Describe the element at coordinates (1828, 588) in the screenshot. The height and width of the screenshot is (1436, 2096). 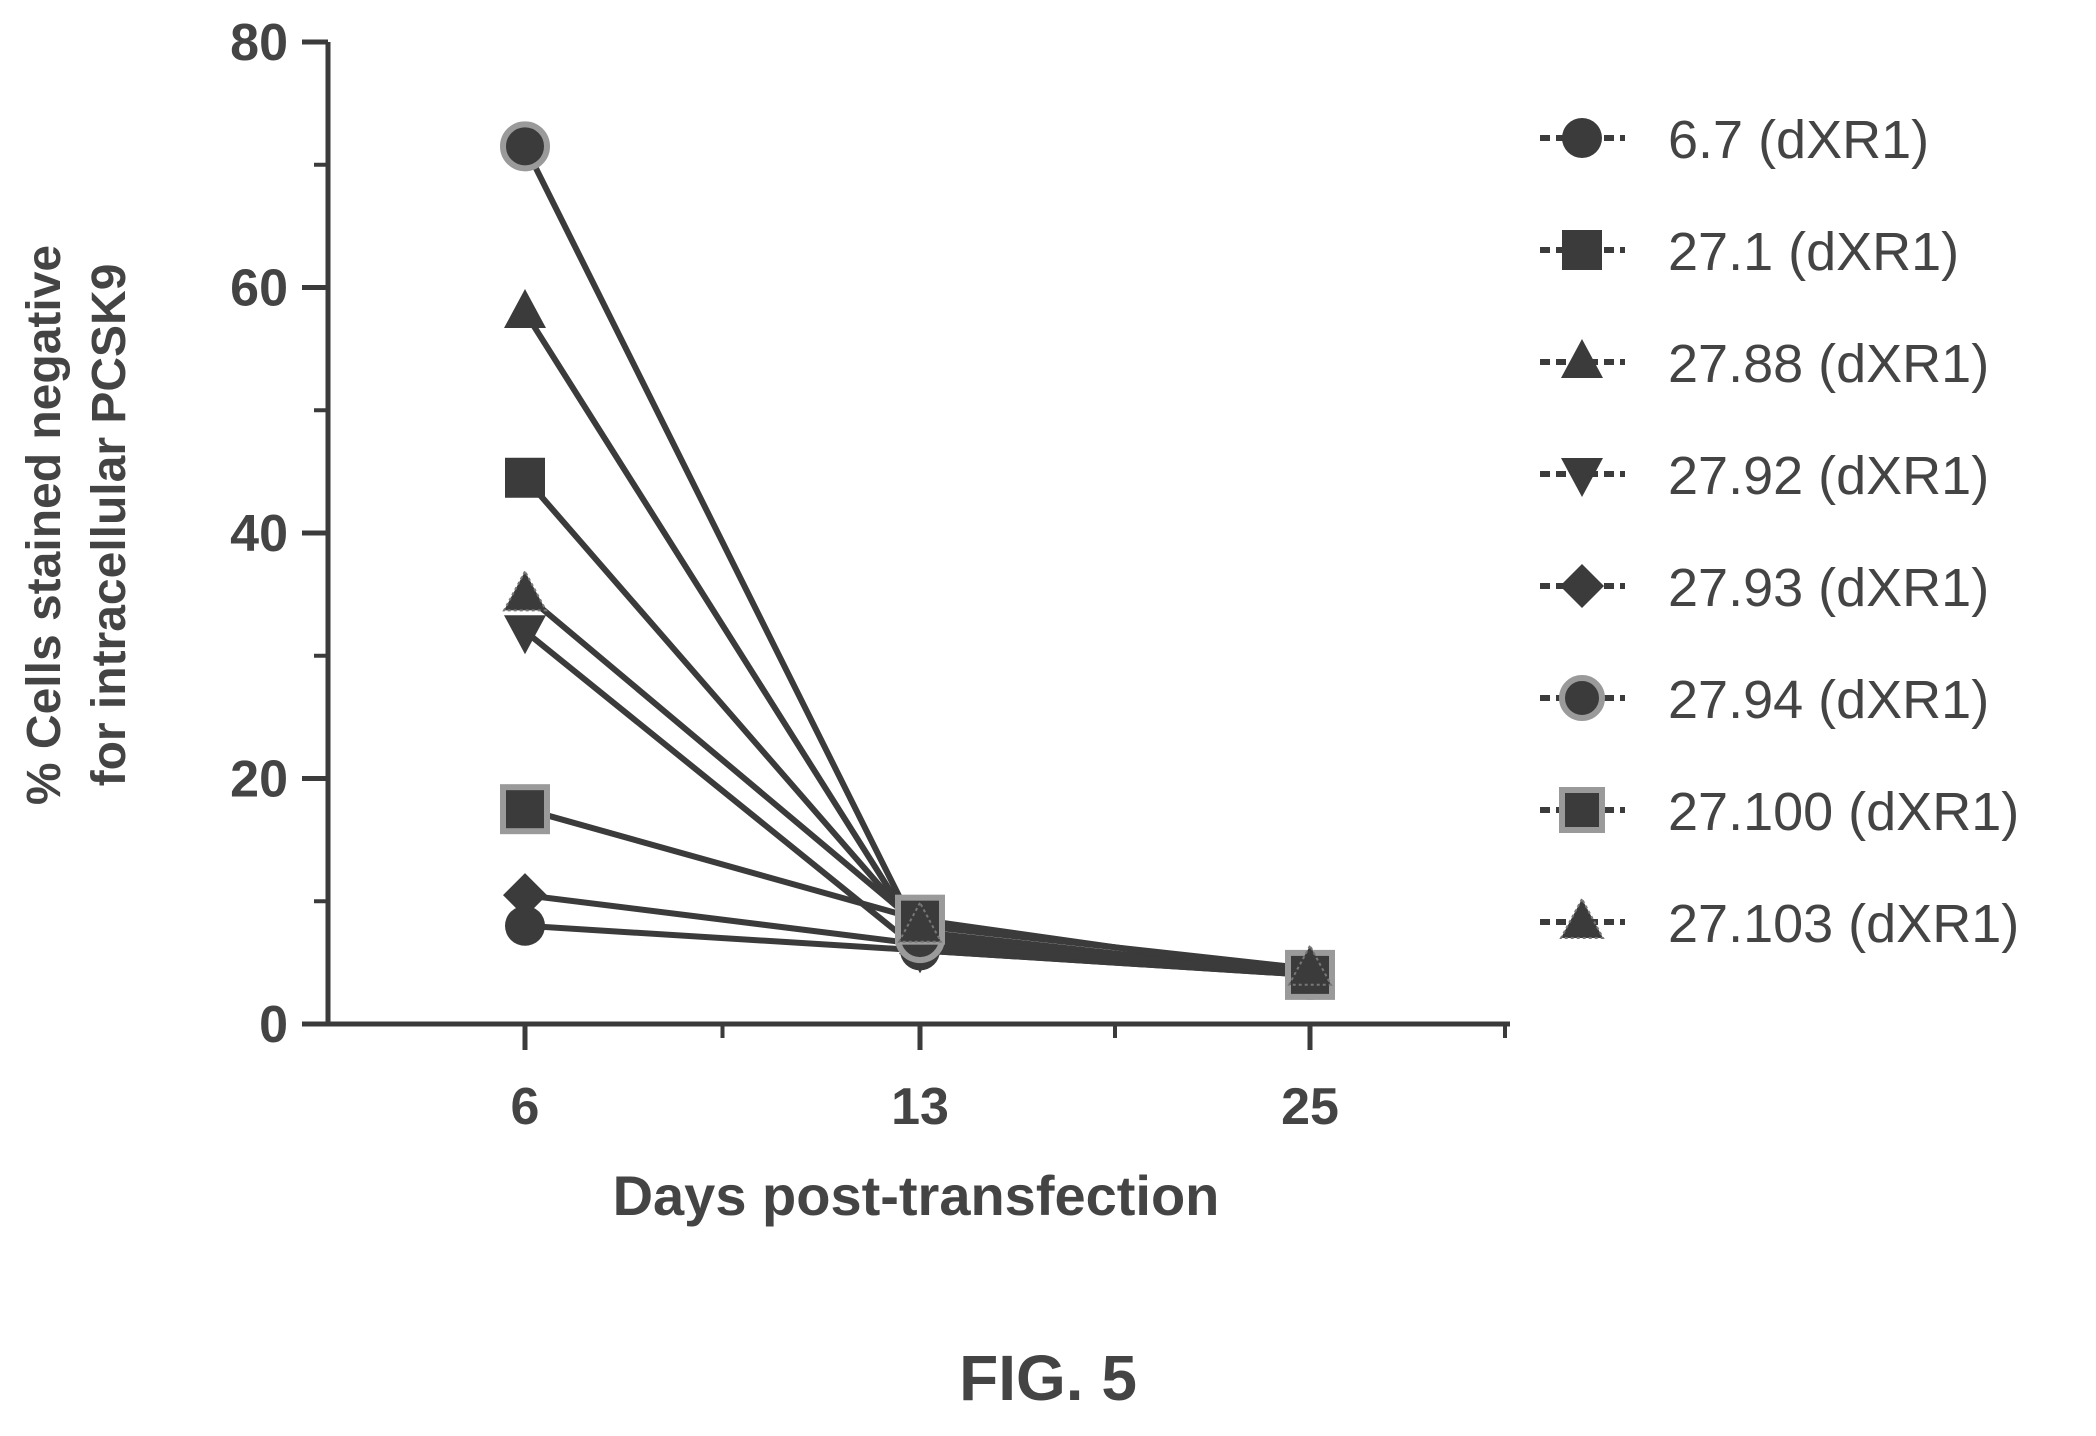
I see `legend-label: 27.93 (dXR1)` at that location.